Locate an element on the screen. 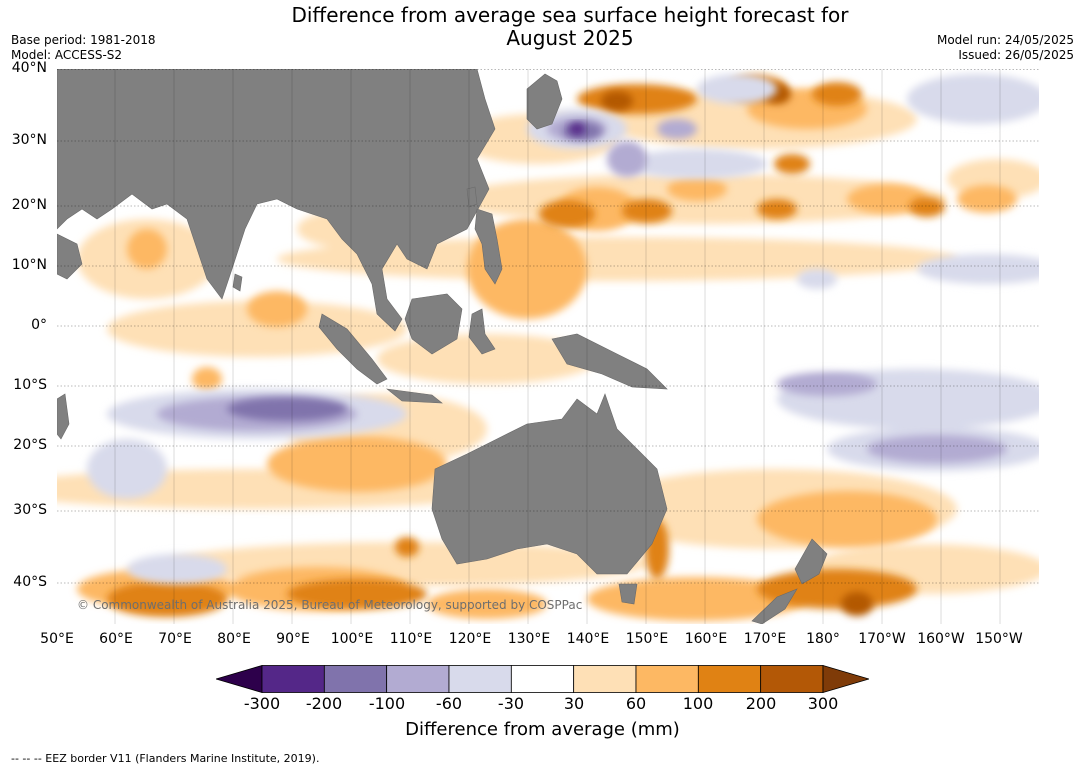 Image resolution: width=1085 pixels, height=770 pixels. colorbar is located at coordinates (542, 679).